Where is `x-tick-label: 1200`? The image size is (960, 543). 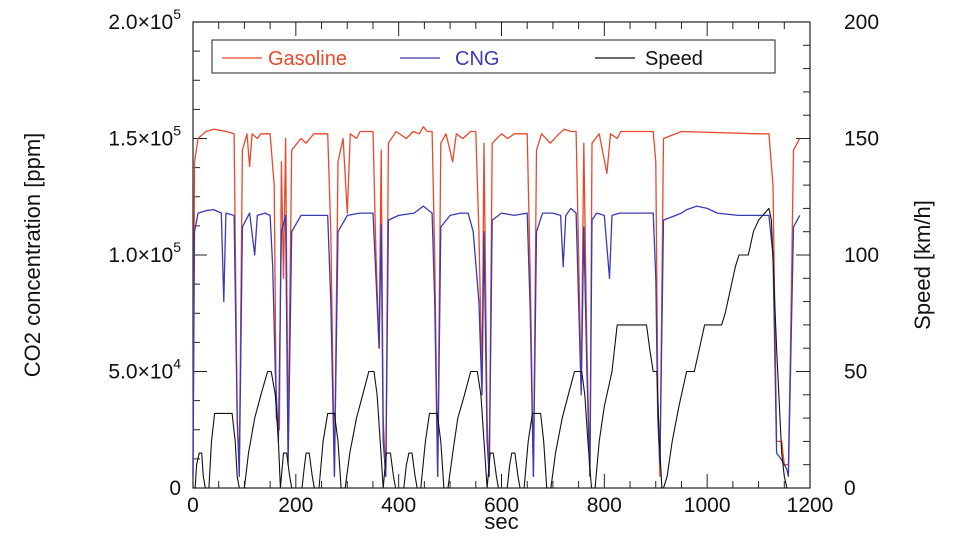 x-tick-label: 1200 is located at coordinates (810, 505).